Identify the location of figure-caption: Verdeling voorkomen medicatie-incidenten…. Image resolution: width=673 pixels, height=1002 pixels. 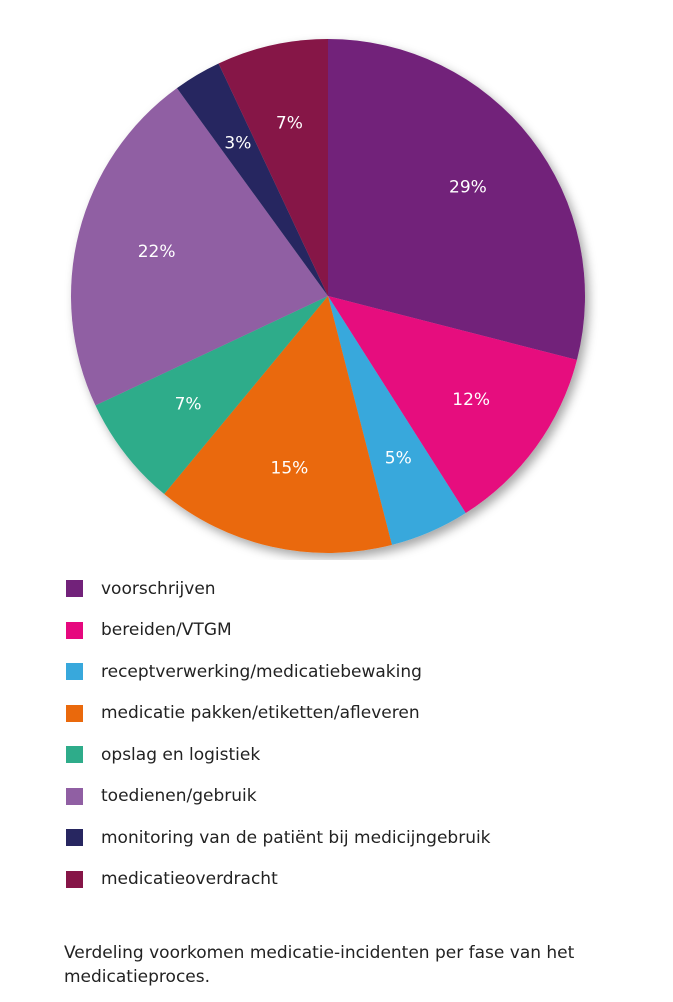
(319, 965).